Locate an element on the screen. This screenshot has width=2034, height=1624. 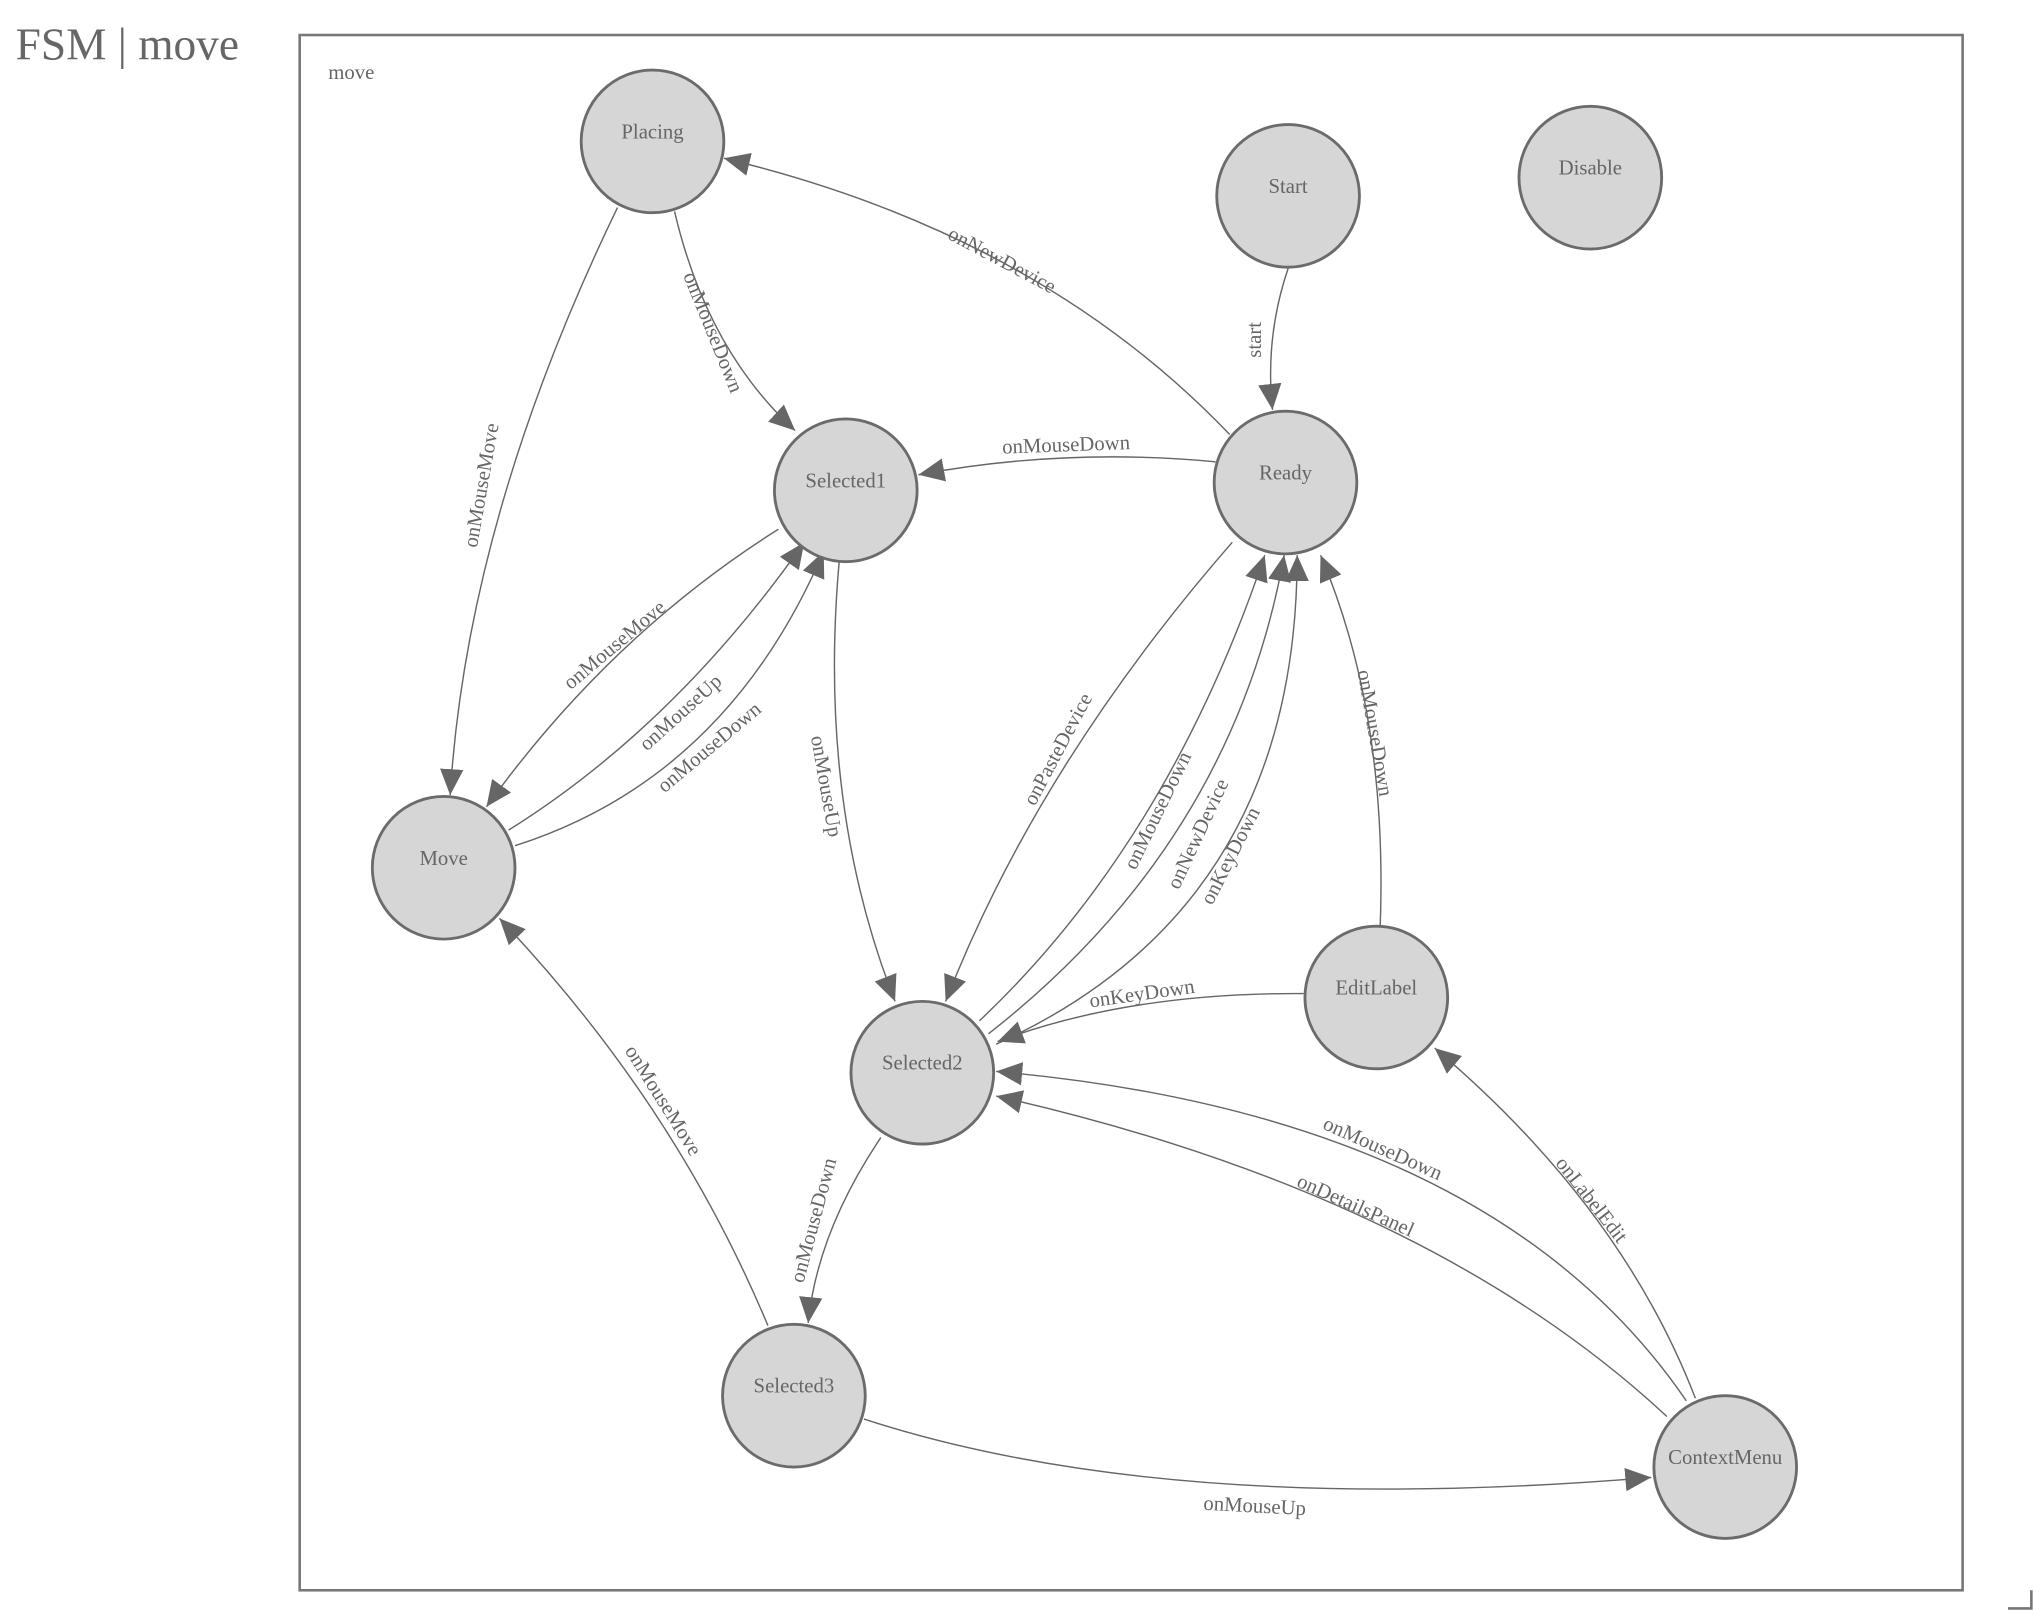
state-move: Move is located at coordinates (443, 868).